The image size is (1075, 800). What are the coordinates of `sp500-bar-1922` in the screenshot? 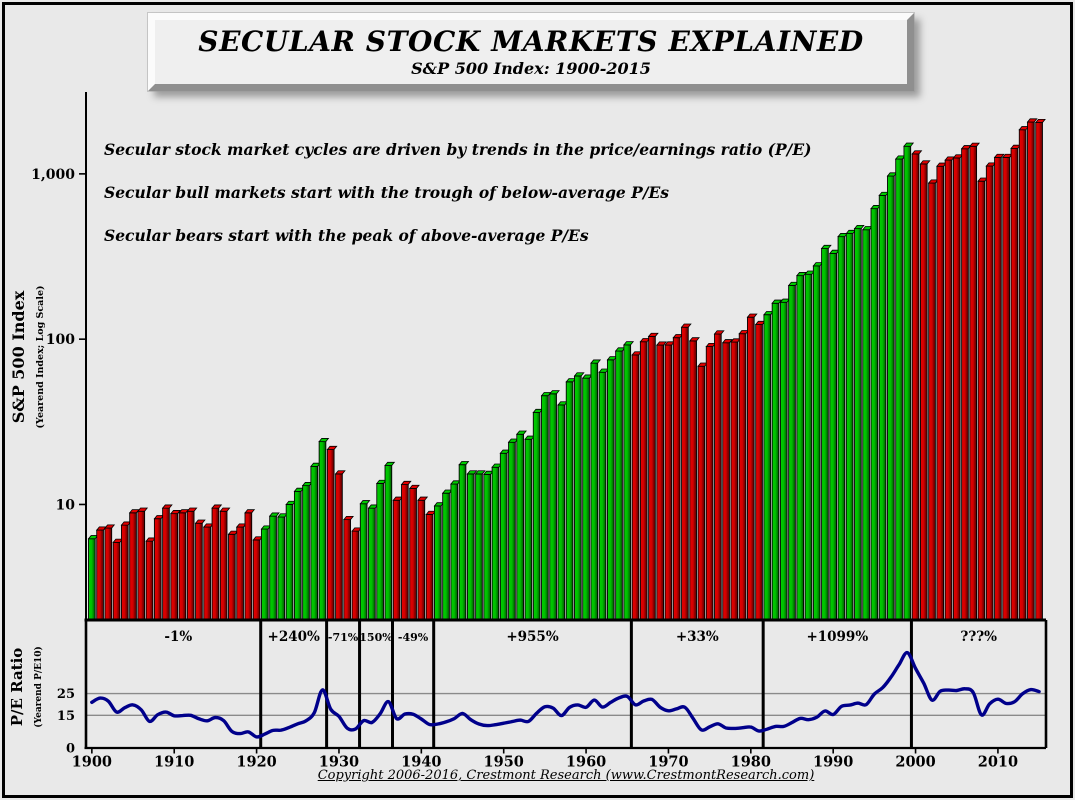 It's located at (273, 568).